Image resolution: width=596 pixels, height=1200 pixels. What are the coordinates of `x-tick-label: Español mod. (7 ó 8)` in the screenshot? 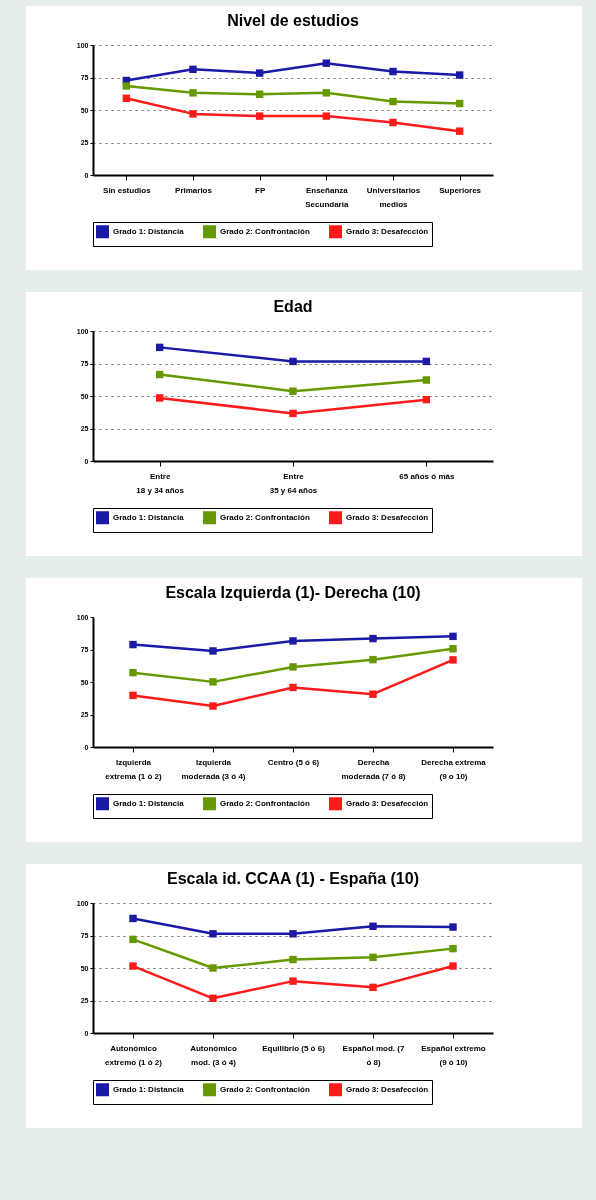 It's located at (373, 1055).